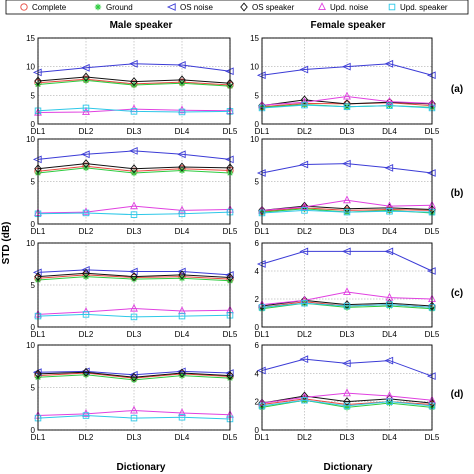 The height and width of the screenshot is (474, 474). What do you see at coordinates (119, 7) in the screenshot?
I see `legend-label-ground: Ground` at bounding box center [119, 7].